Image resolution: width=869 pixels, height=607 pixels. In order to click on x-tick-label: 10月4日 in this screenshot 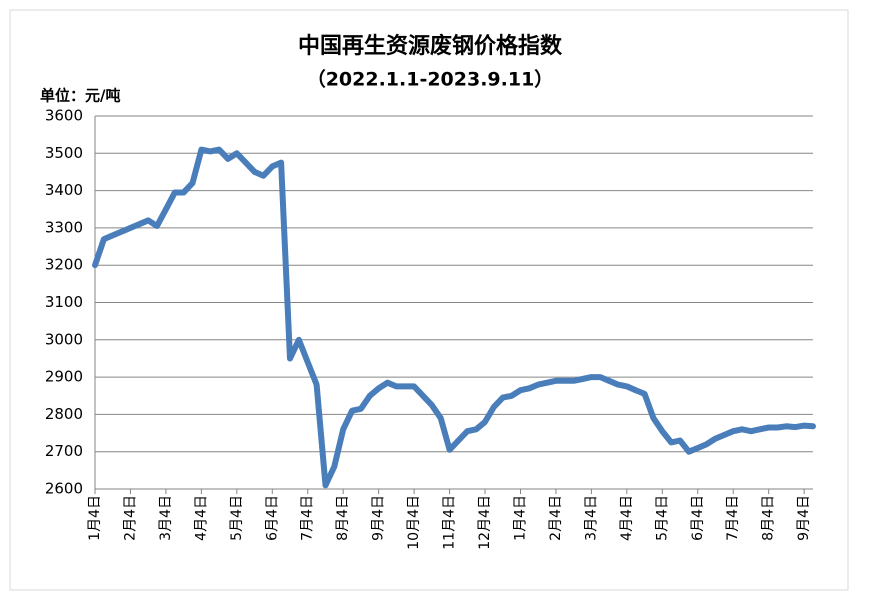, I will do `click(414, 522)`.